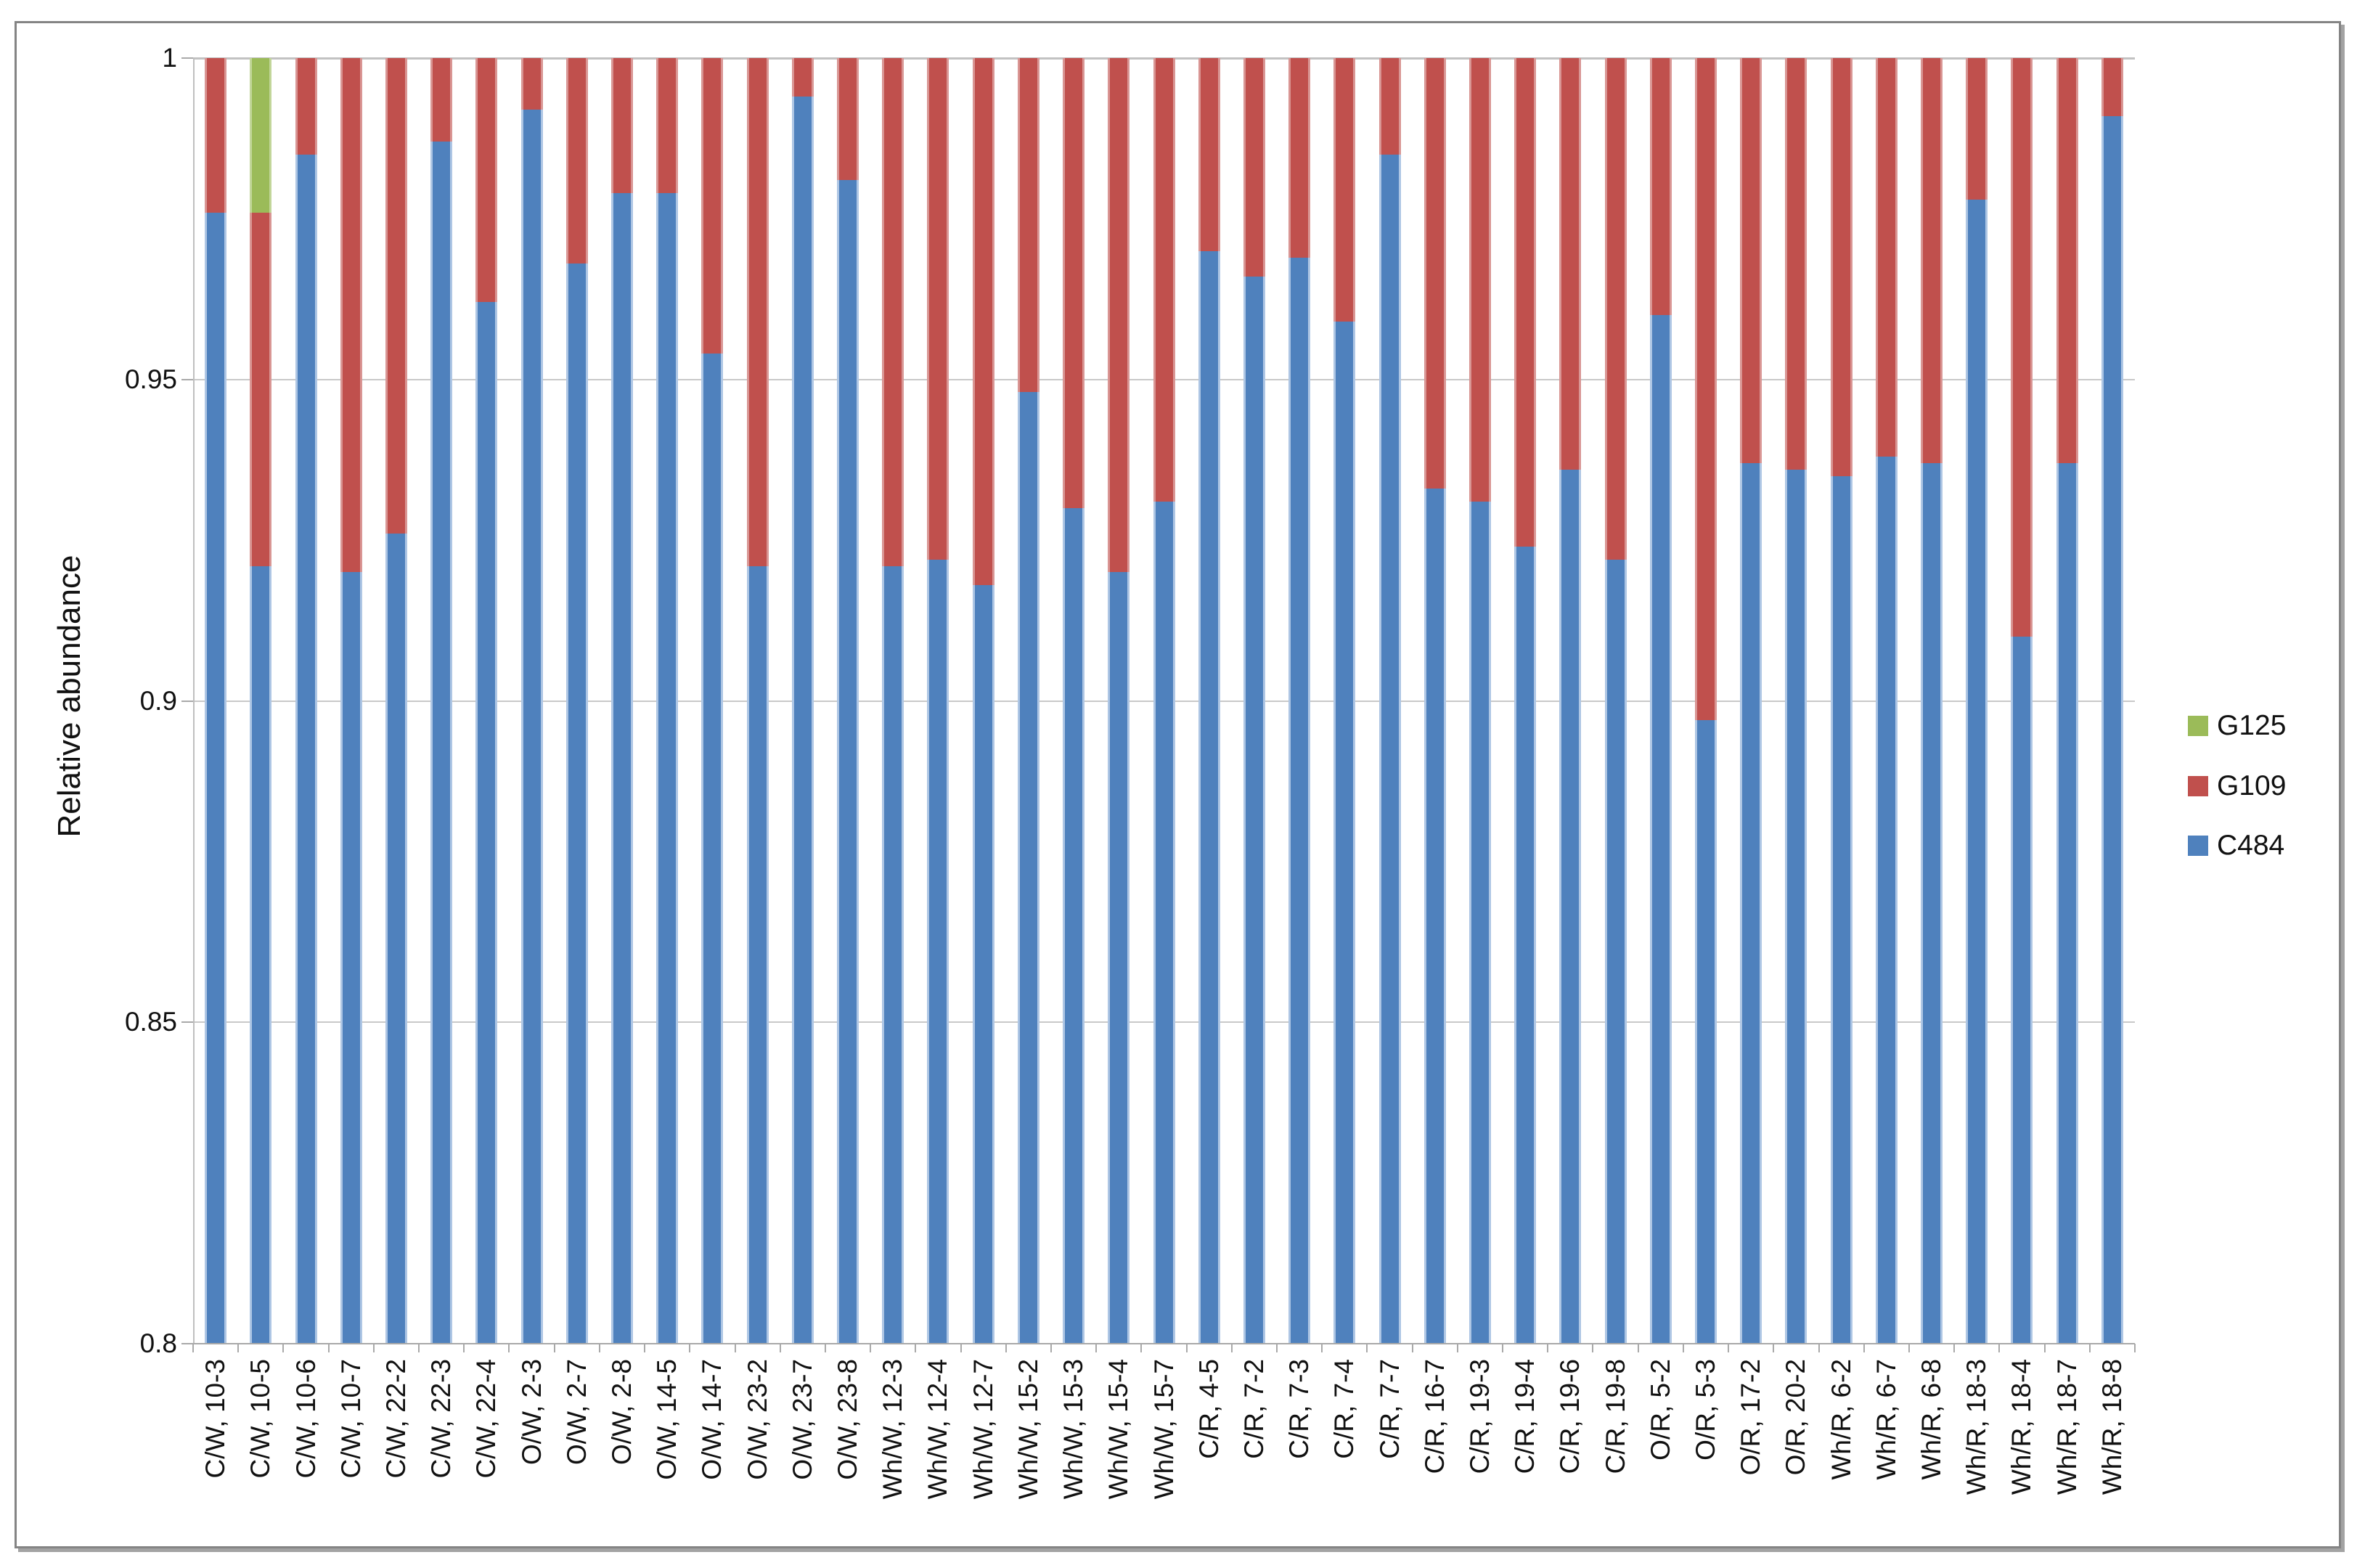 Image resolution: width=2357 pixels, height=1568 pixels. Describe the element at coordinates (169, 58) in the screenshot. I see `y-axis-tick-label: 1` at that location.